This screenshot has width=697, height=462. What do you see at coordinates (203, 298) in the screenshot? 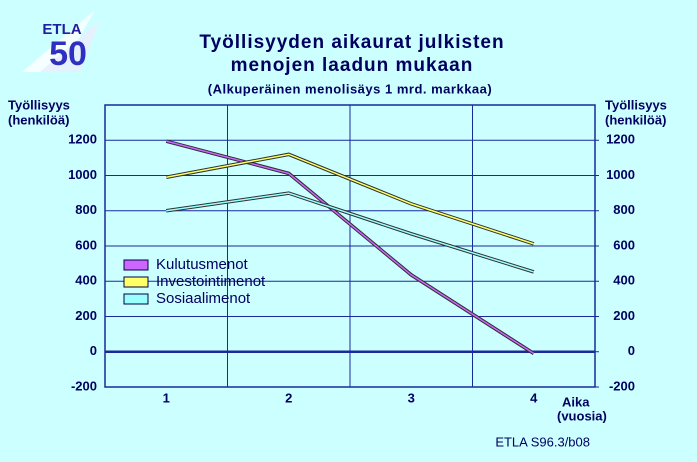
I see `legend-label: Sosiaalimenot` at bounding box center [203, 298].